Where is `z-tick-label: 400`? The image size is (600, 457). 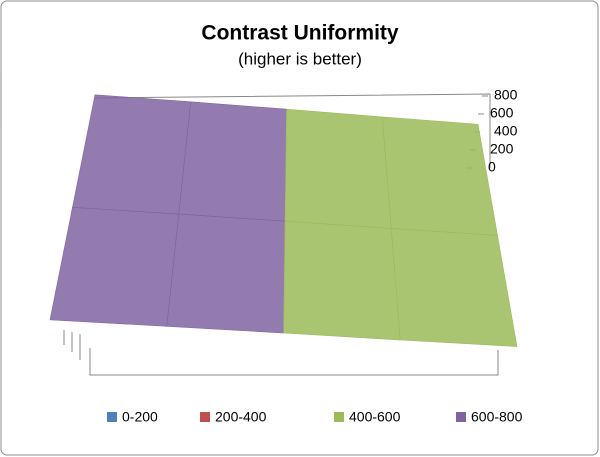
z-tick-label: 400 is located at coordinates (506, 131).